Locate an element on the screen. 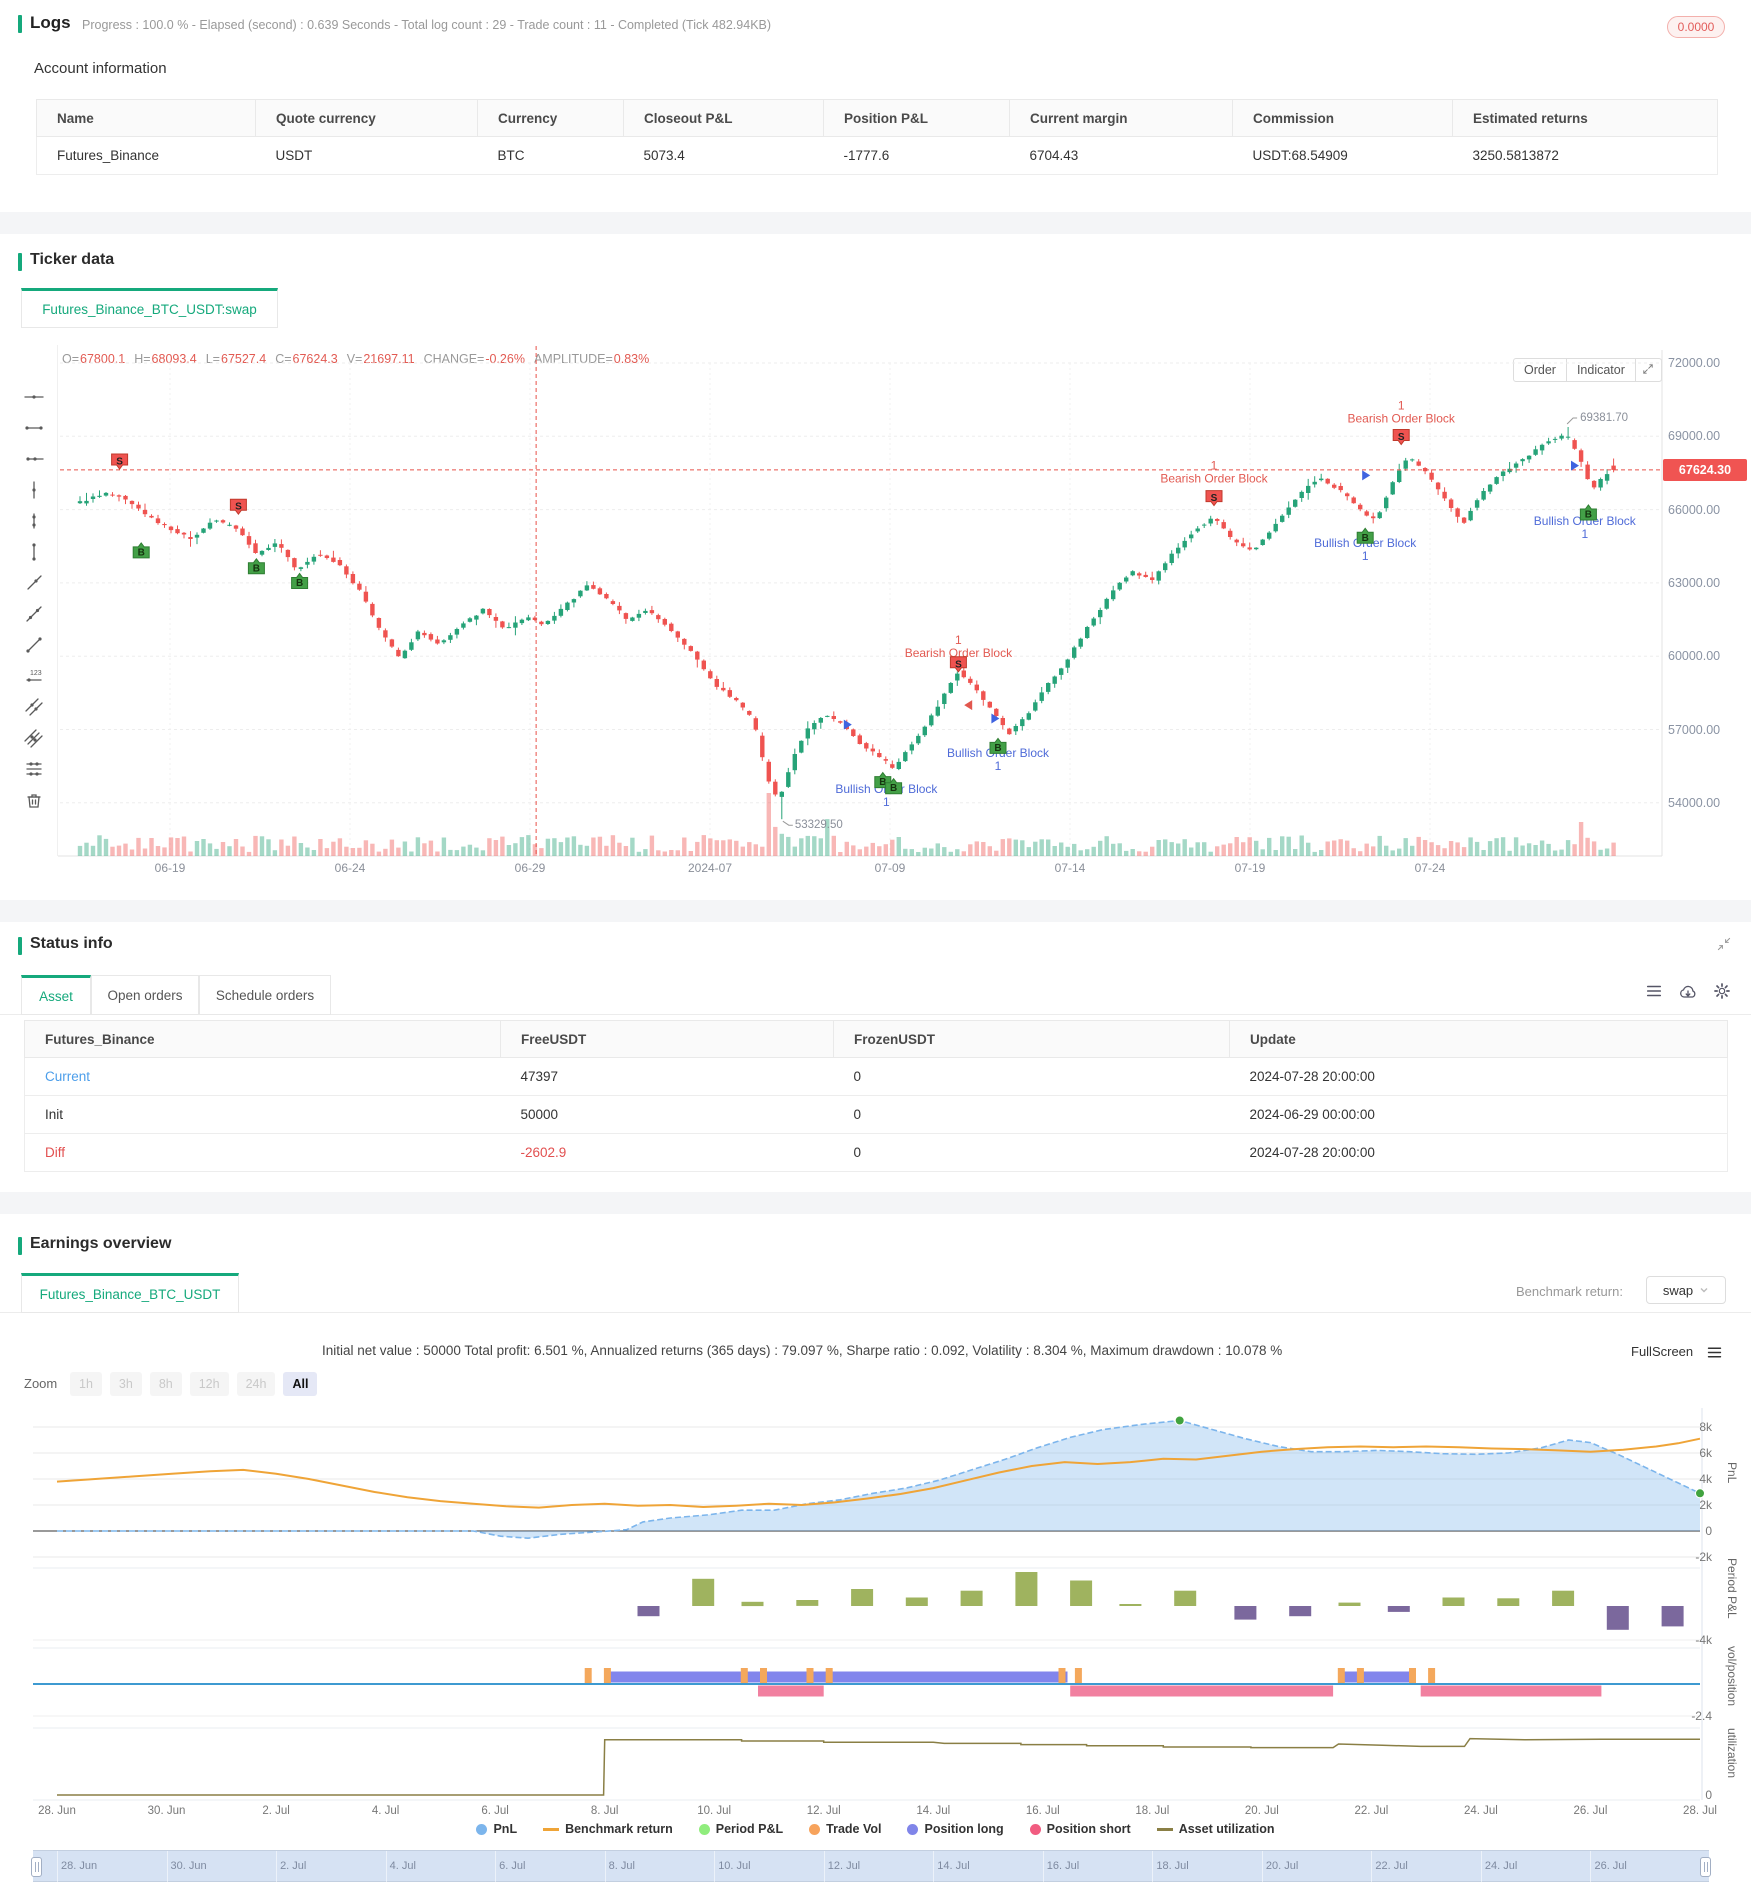 The width and height of the screenshot is (1751, 1895). trend-line-icon is located at coordinates (34, 614).